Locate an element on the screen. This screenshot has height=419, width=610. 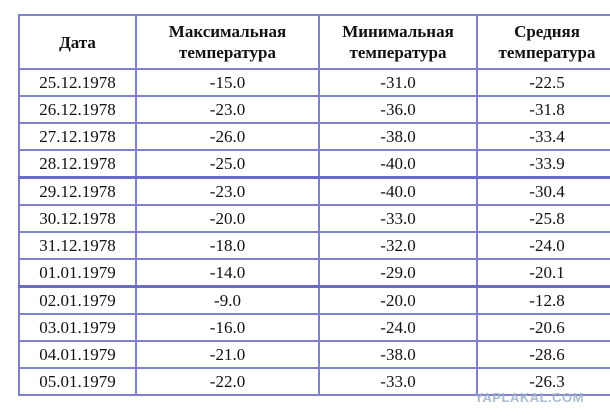
cell-max: -26.0 is located at coordinates (227, 136).